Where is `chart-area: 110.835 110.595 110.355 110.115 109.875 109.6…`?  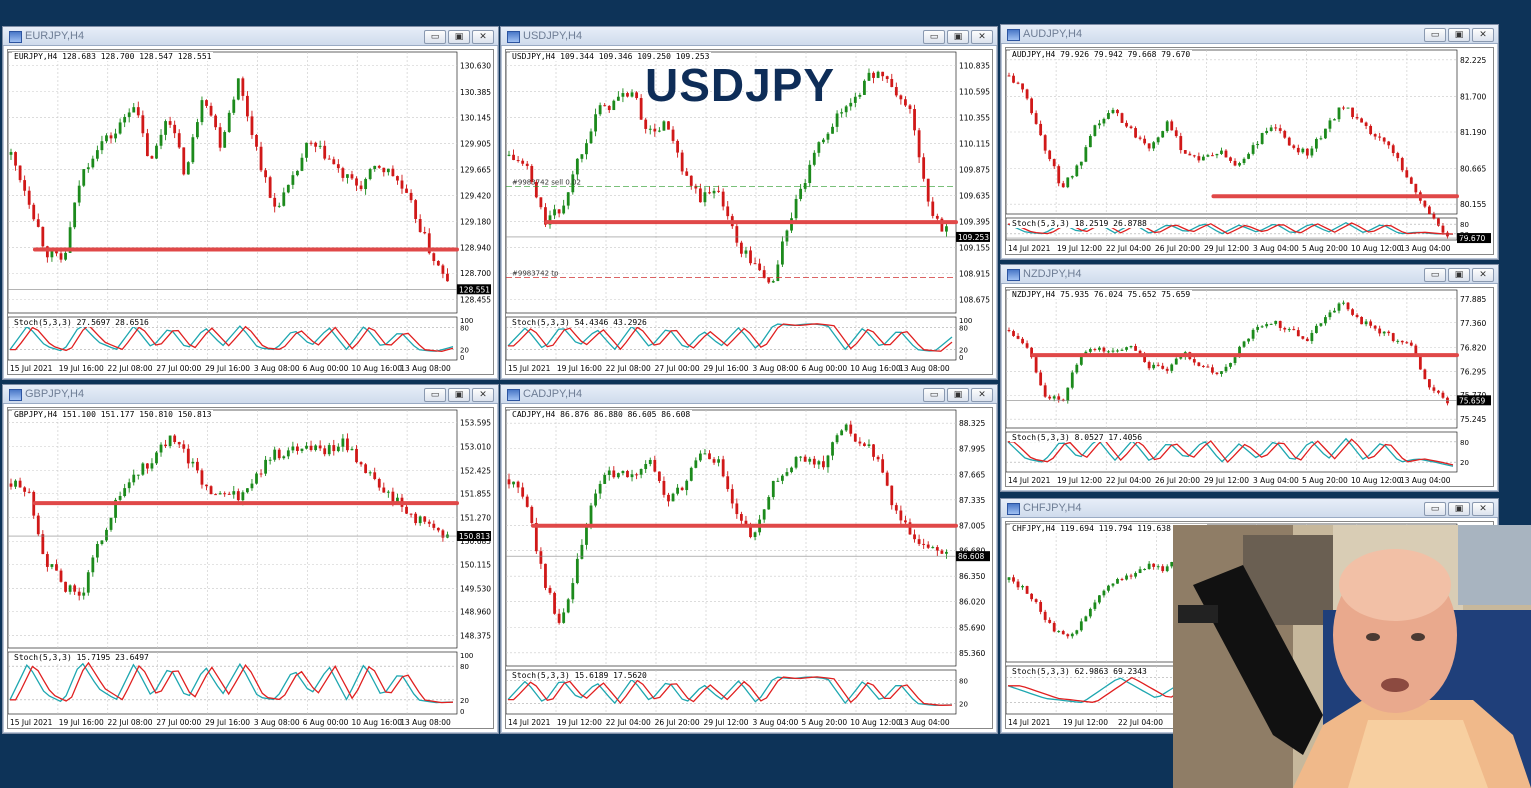 chart-area: 110.835 110.595 110.355 110.115 109.875 109.6… is located at coordinates (749, 212).